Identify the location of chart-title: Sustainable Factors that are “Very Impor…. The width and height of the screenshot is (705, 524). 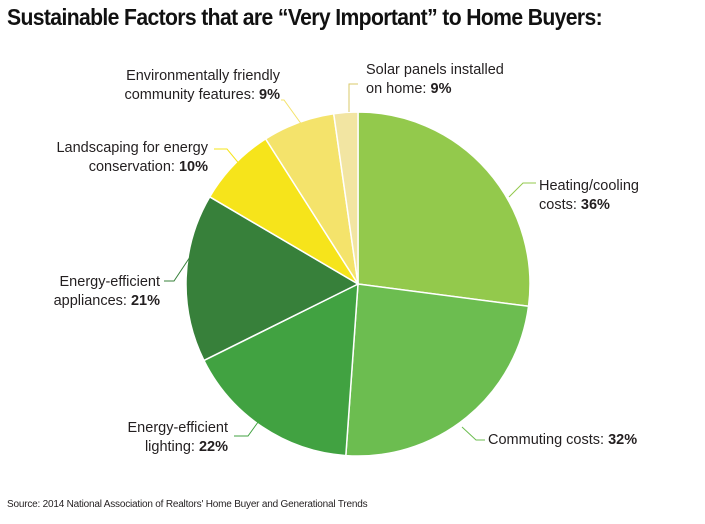
(305, 17).